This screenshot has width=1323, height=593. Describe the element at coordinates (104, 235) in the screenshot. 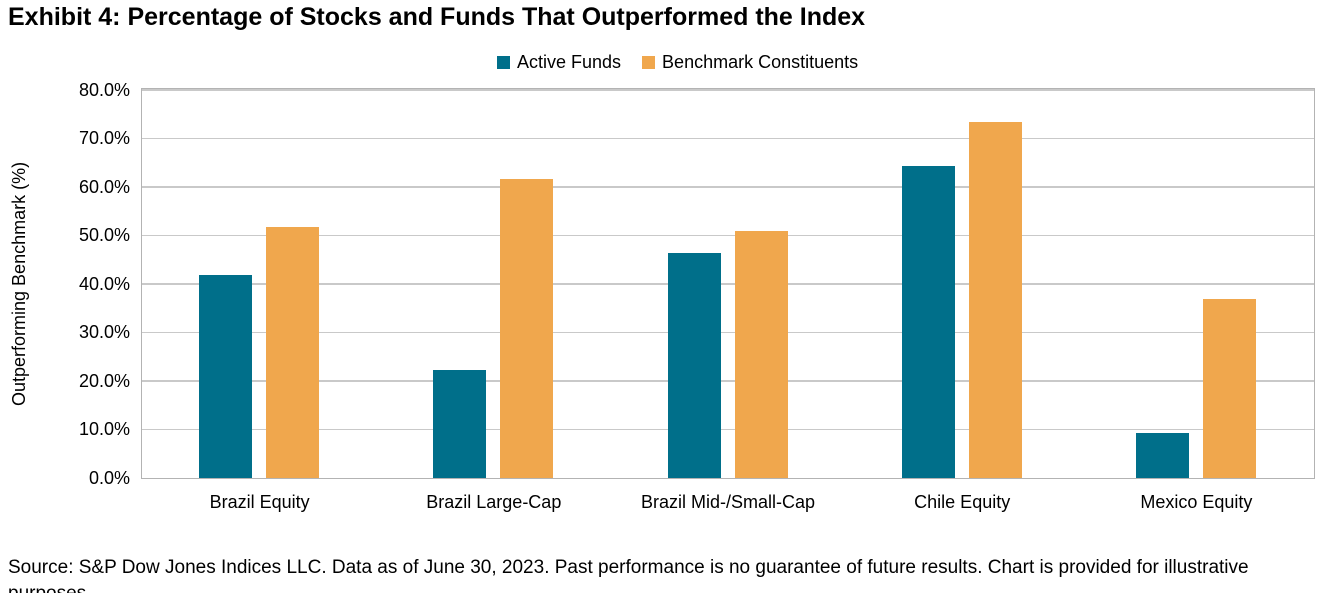

I see `y-tick-label: 50.0%` at that location.